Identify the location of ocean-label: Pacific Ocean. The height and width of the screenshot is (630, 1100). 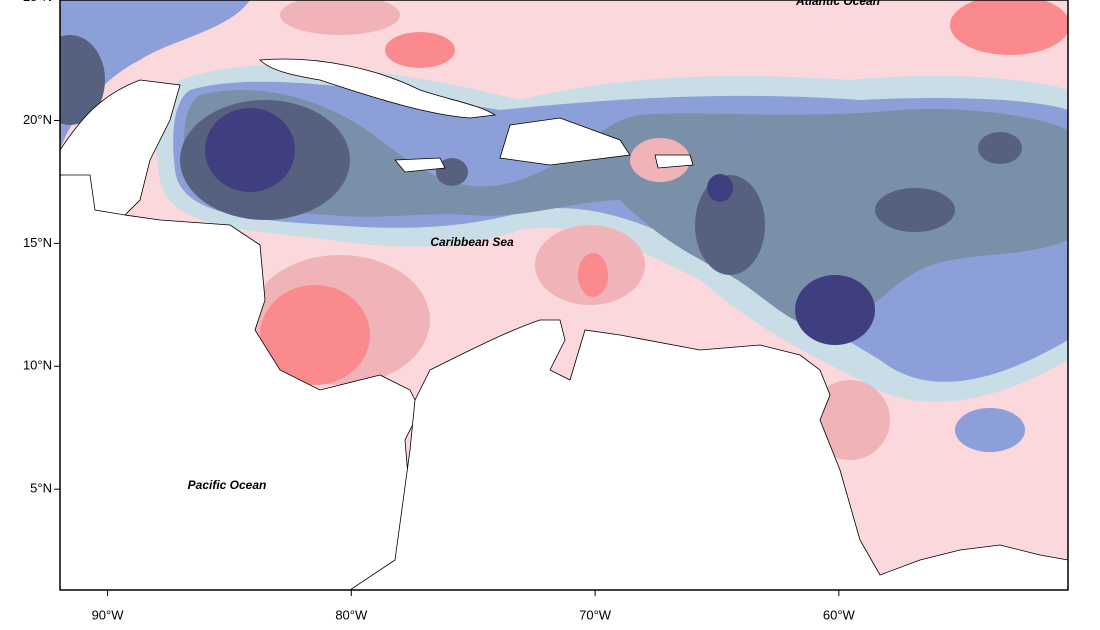
(227, 485).